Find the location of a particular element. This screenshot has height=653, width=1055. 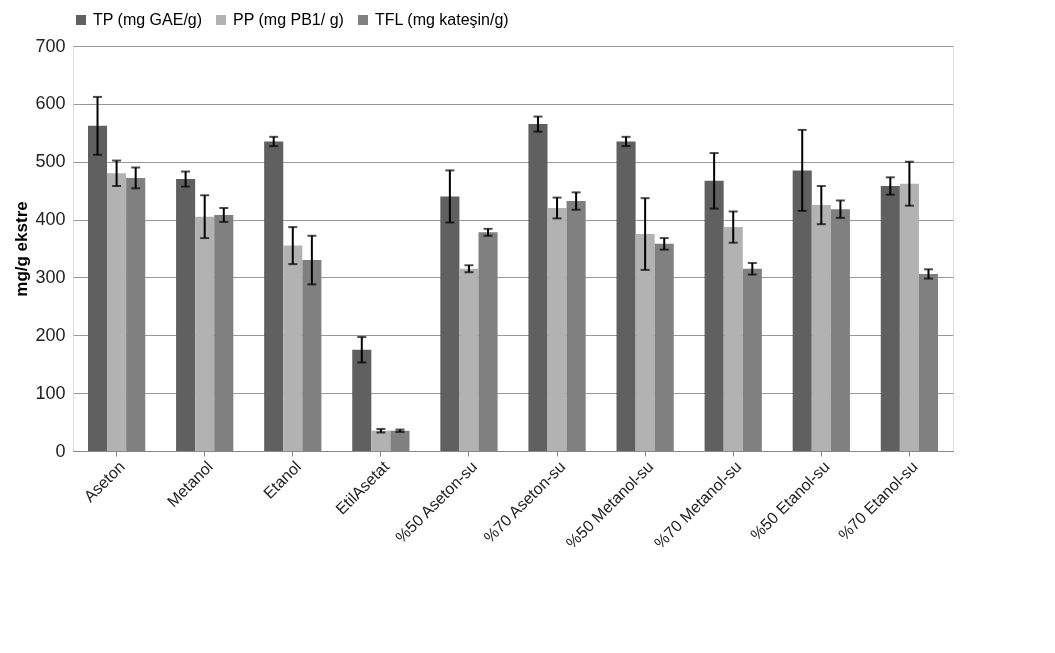

legend-label: PP (mg PB1/ g) is located at coordinates (288, 19).